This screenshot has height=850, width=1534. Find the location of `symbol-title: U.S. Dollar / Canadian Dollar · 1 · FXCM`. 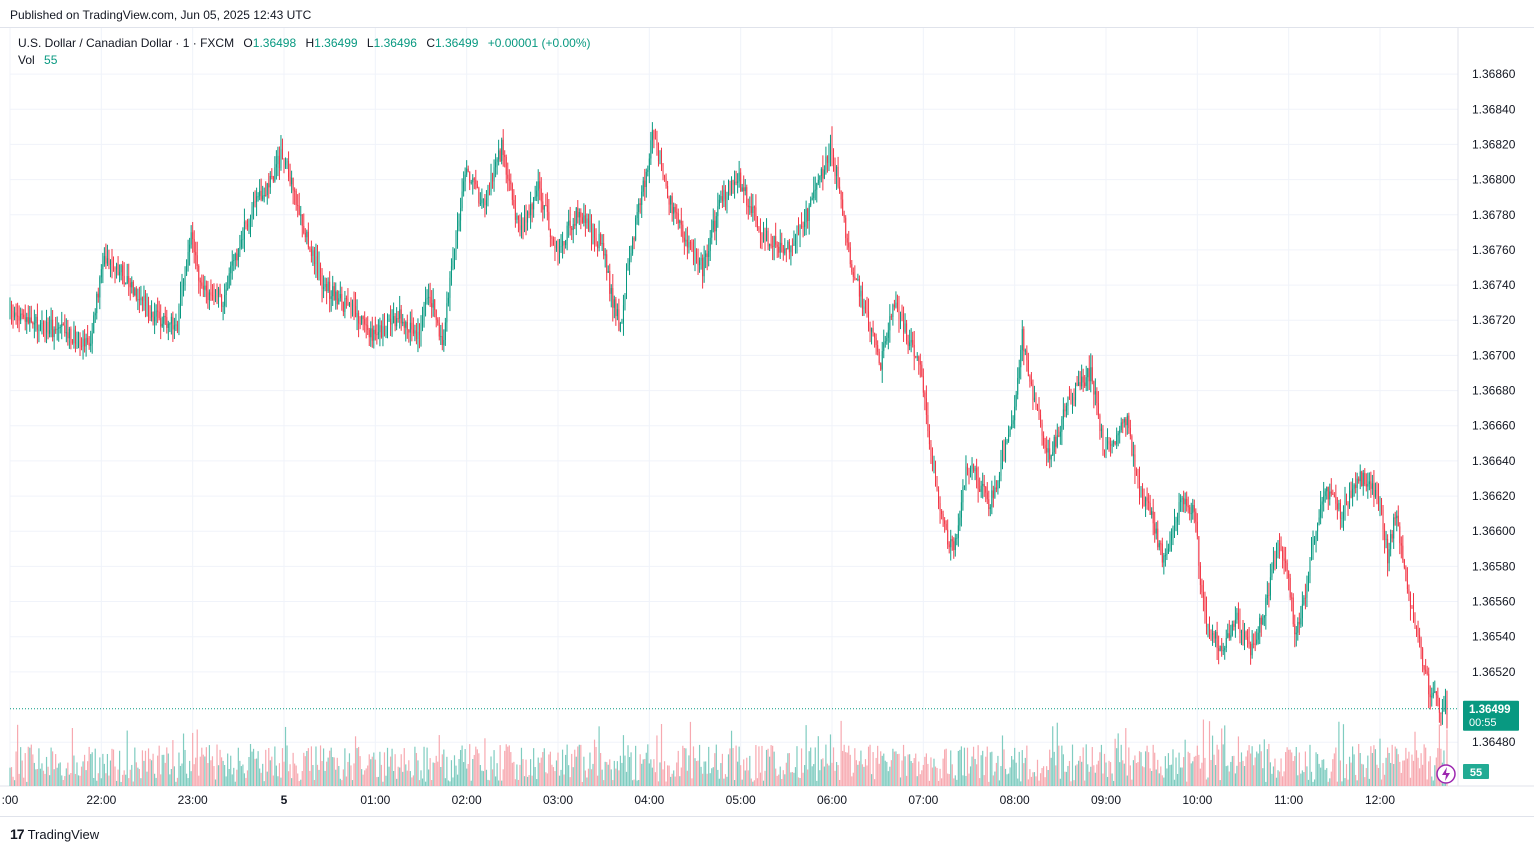

symbol-title: U.S. Dollar / Canadian Dollar · 1 · FXCM is located at coordinates (126, 43).